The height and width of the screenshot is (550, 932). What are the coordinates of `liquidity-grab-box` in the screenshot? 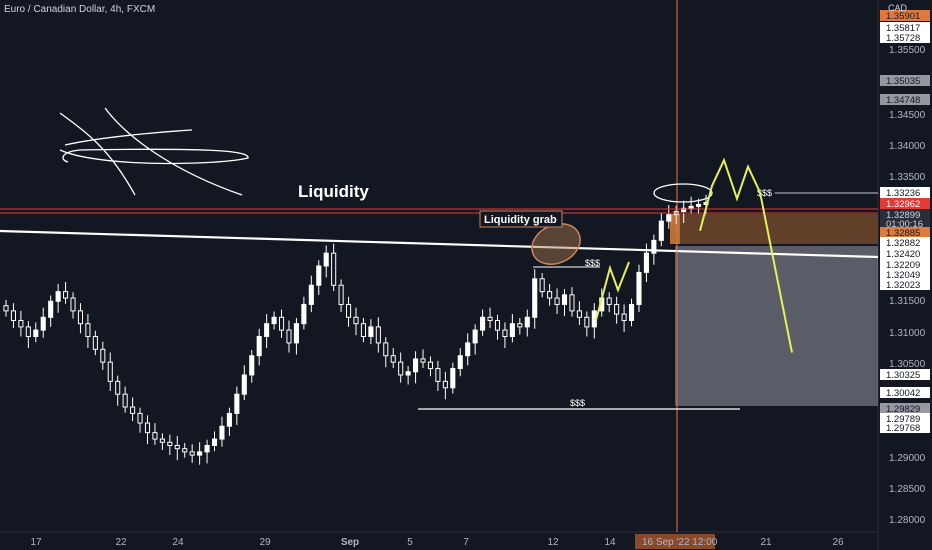 It's located at (521, 219).